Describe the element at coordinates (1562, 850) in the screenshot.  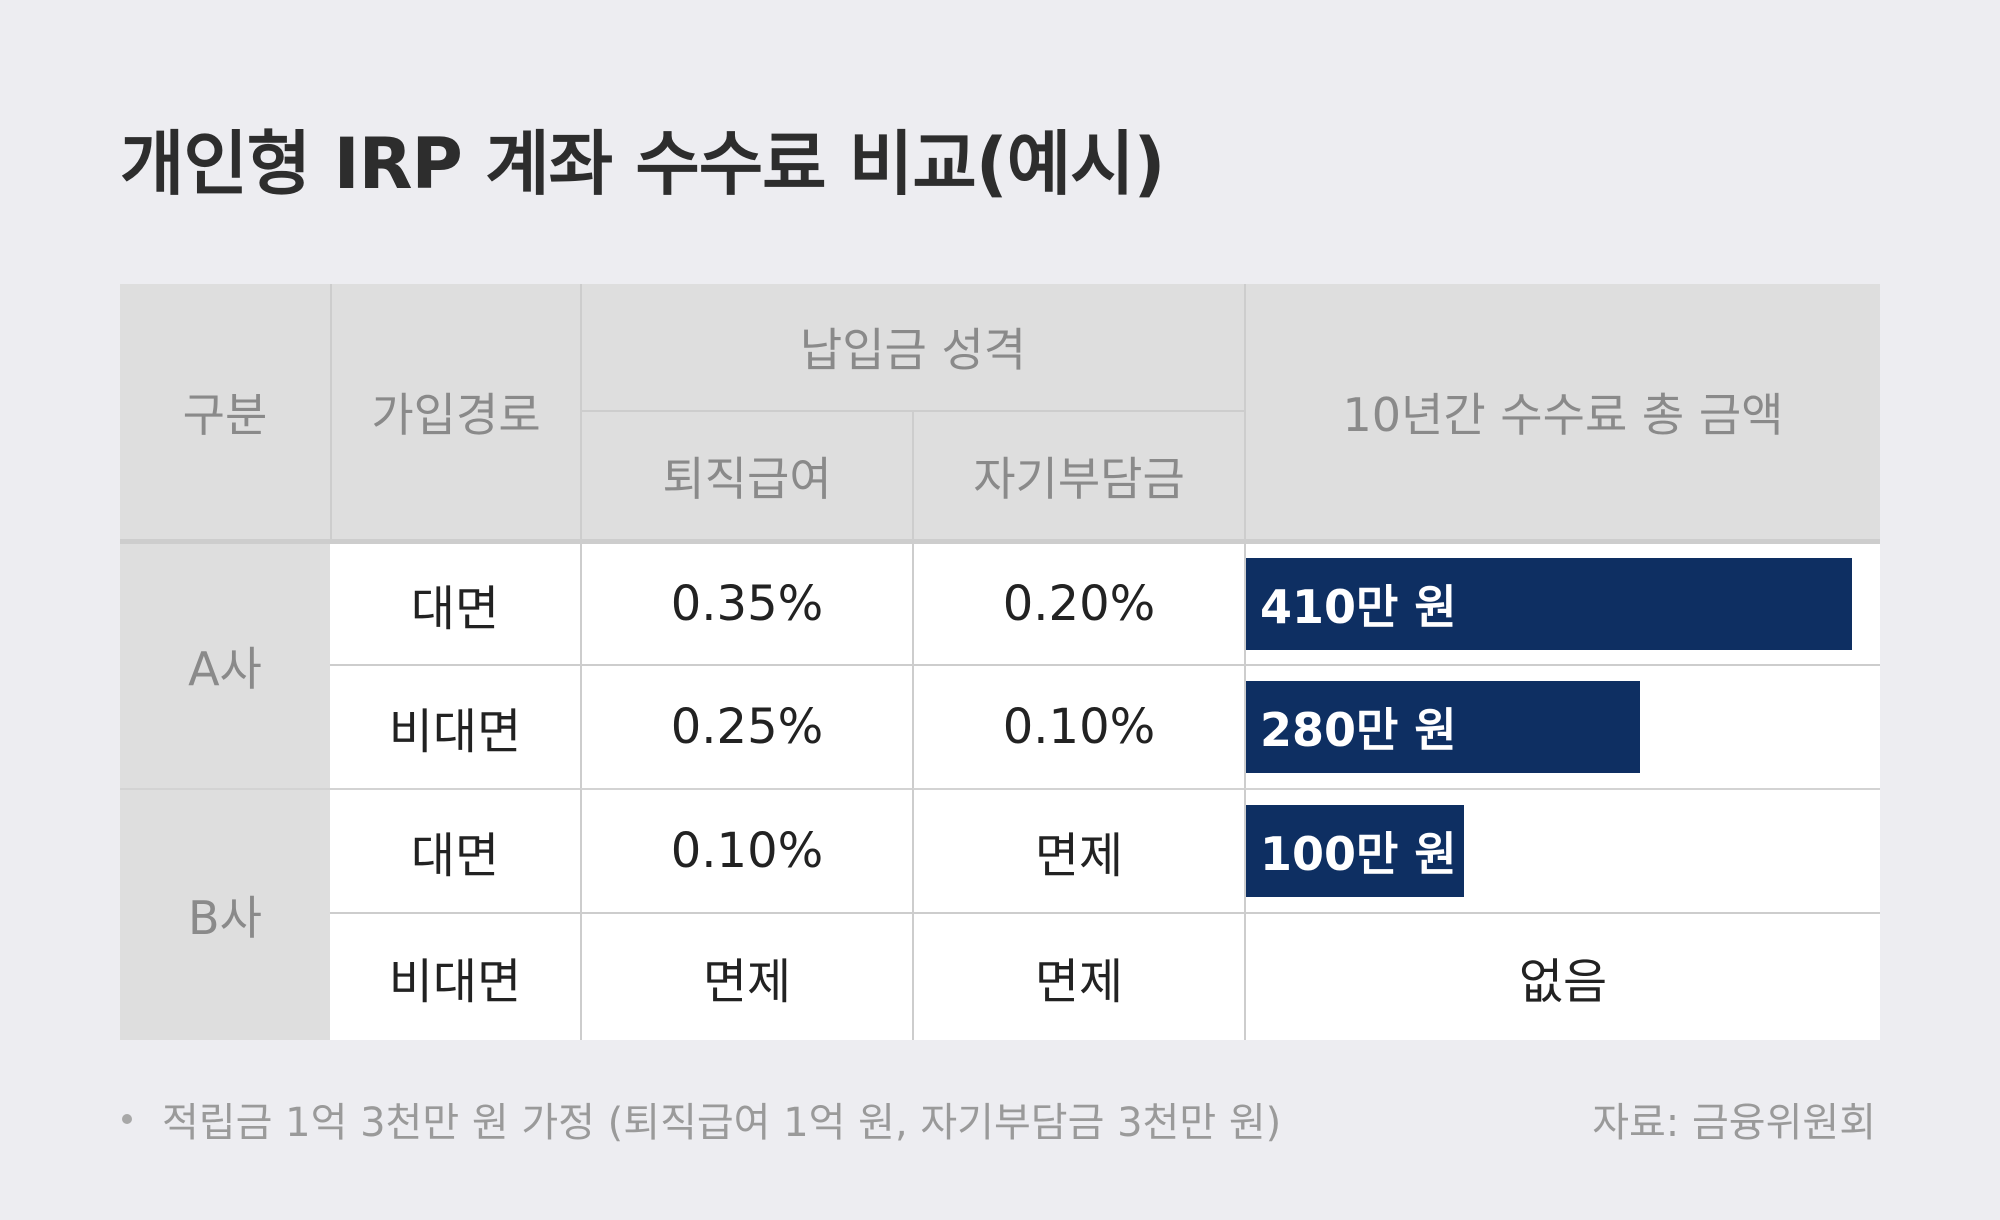
I see `row-2-fee-cell: 100만 원` at that location.